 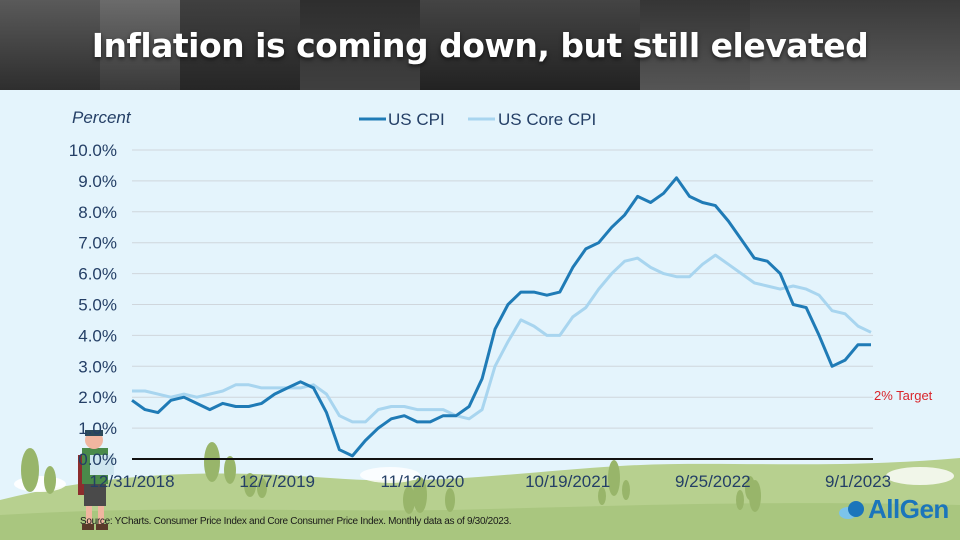 I want to click on legend: US CPI US Core CPI, so click(x=477, y=119).